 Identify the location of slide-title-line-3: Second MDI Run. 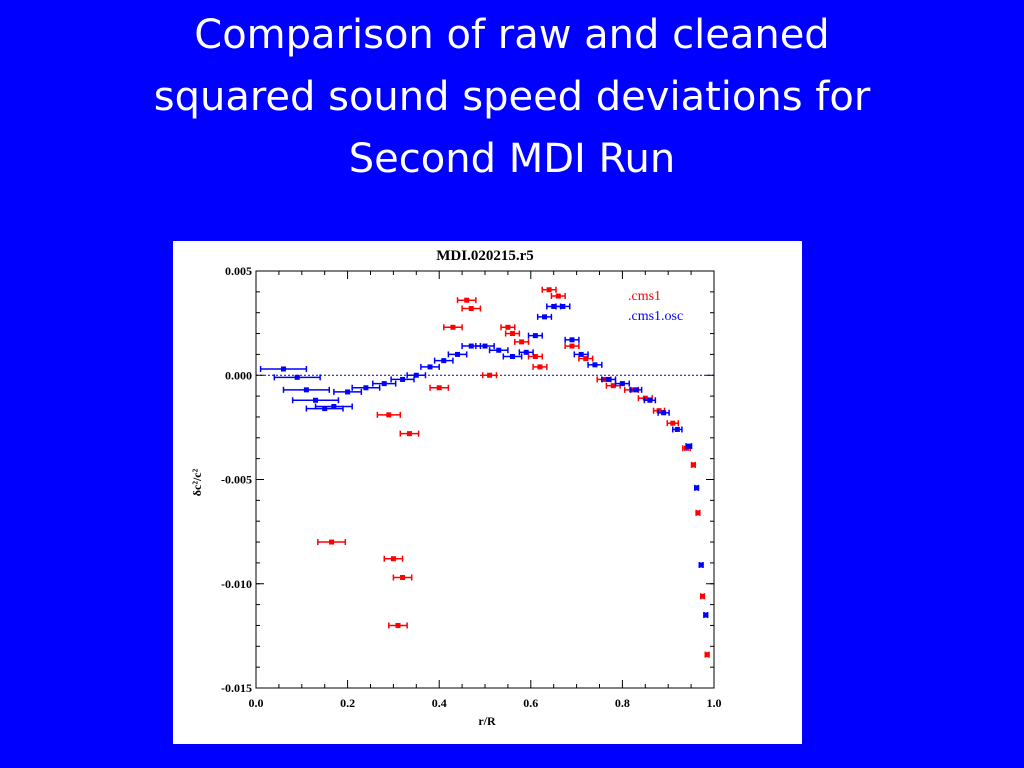
(512, 159).